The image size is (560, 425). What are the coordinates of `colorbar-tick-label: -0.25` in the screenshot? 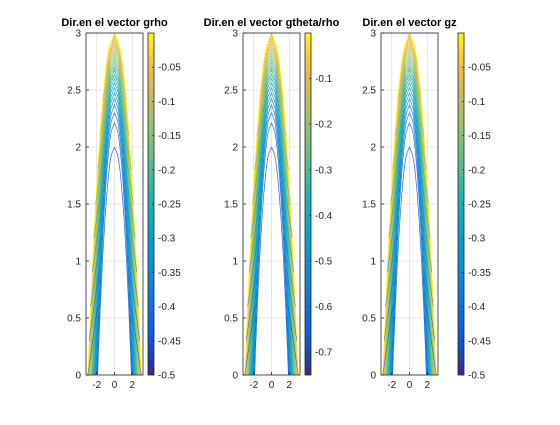 It's located at (479, 205).